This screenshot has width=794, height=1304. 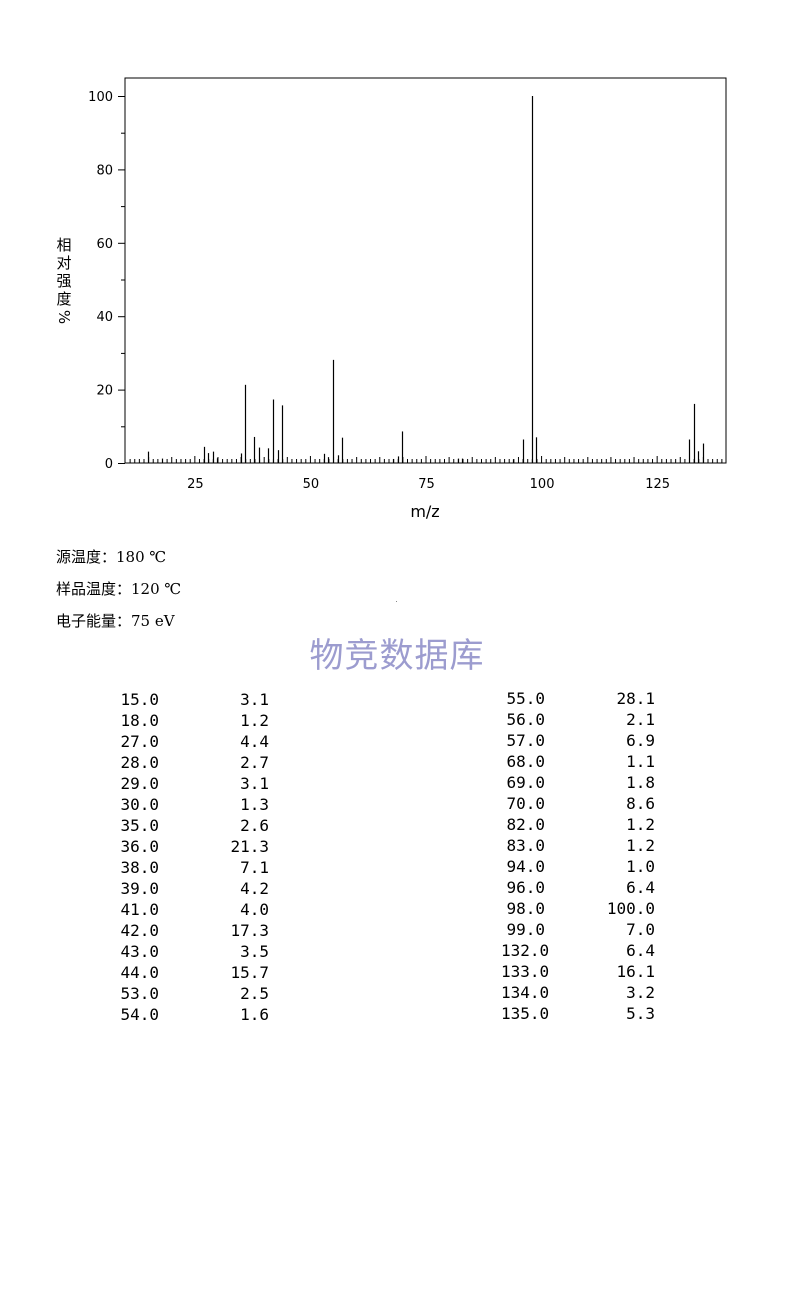 What do you see at coordinates (254, 741) in the screenshot?
I see `intensity-value: 4.4` at bounding box center [254, 741].